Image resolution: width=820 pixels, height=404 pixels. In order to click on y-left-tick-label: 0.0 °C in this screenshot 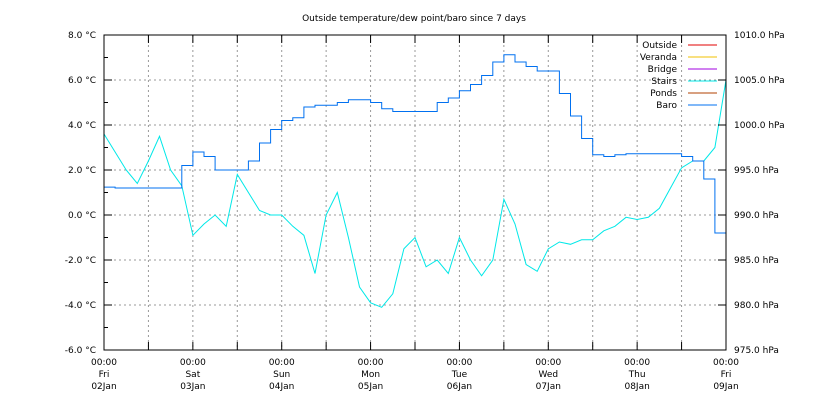, I will do `click(82, 216)`.